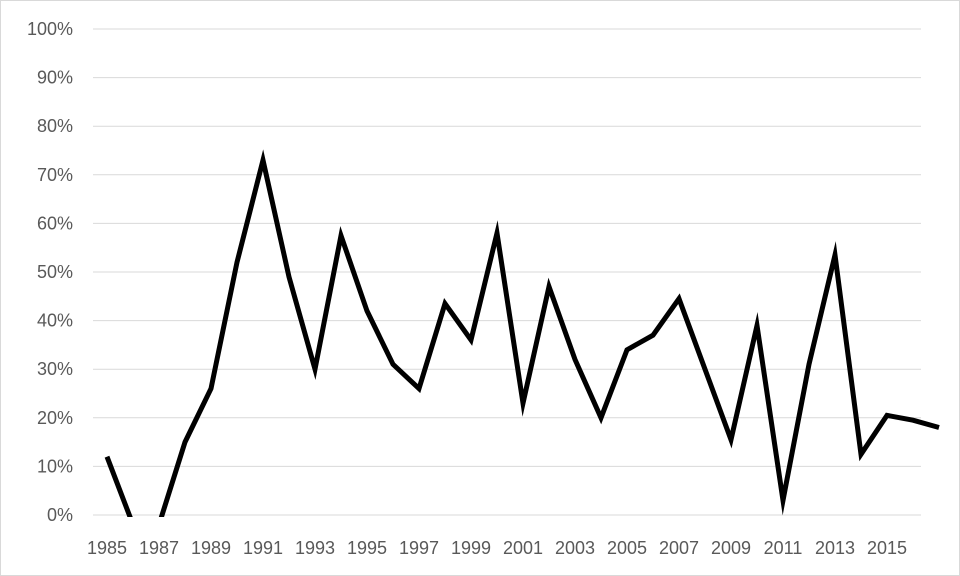 This screenshot has height=576, width=960. I want to click on x-tick-label: 2005, so click(627, 548).